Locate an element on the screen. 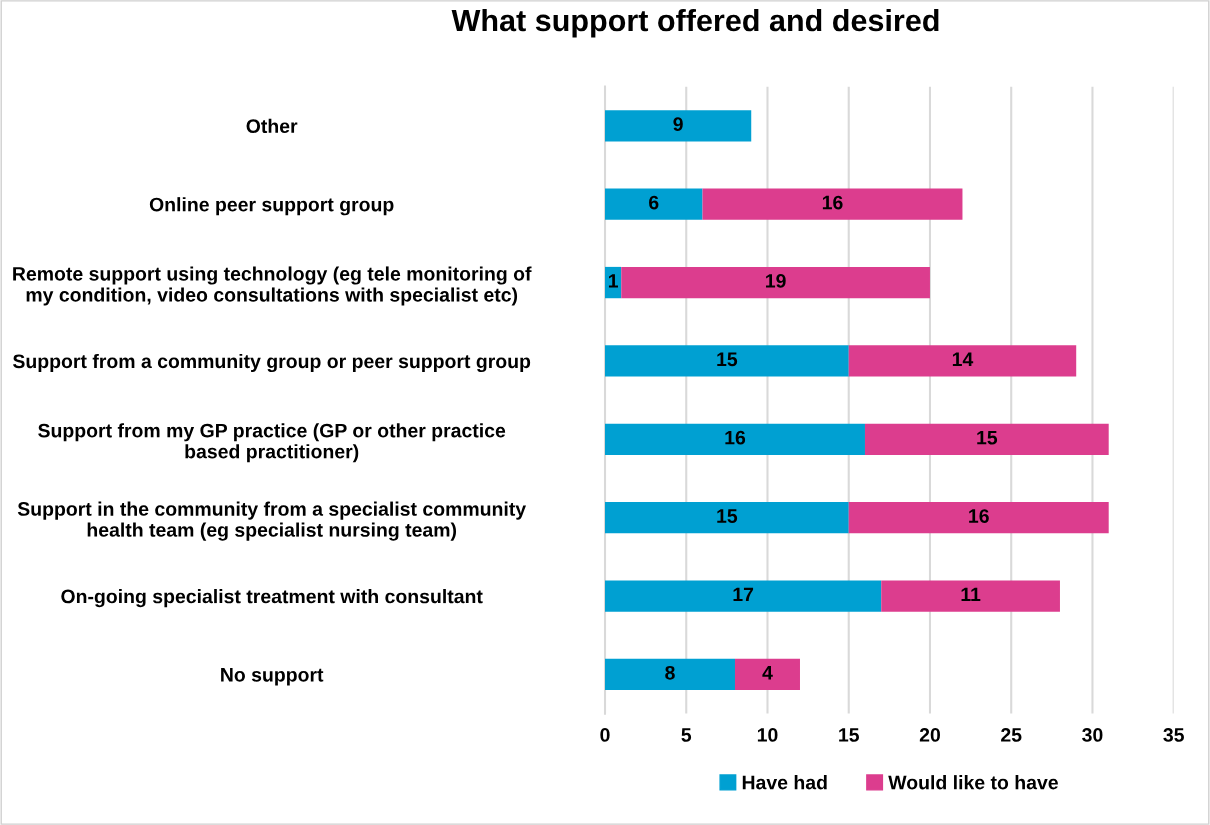 The image size is (1210, 825). y-tick-label: Support in the community from a specialist community health team (eg specialist nursing team) is located at coordinates (272, 521).